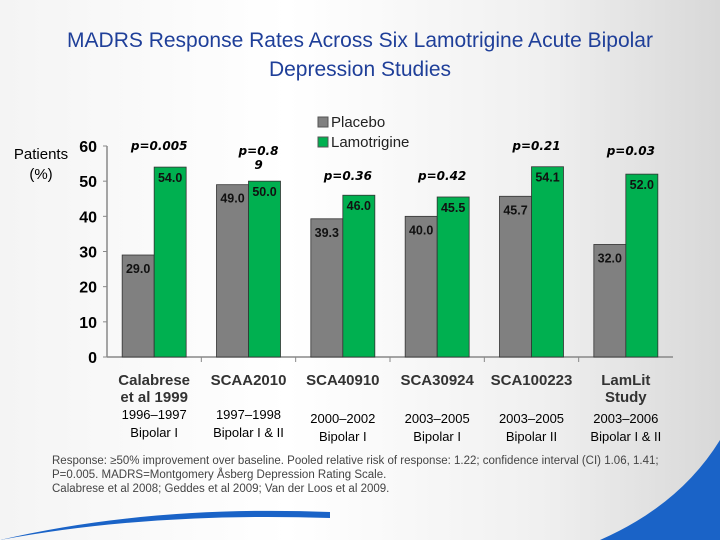  Describe the element at coordinates (88, 182) in the screenshot. I see `y-tick-label: 50` at that location.